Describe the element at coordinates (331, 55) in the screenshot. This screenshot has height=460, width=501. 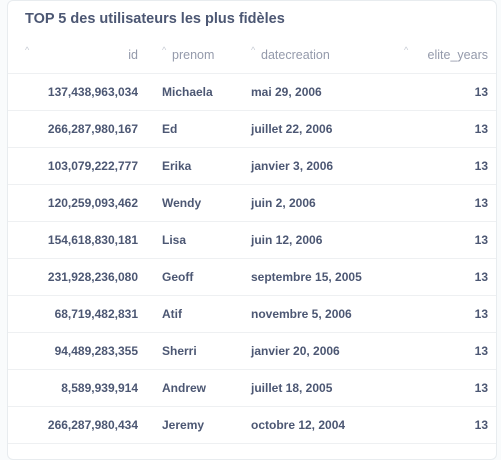
I see `column-header-datecreation: ^ datecreation` at that location.